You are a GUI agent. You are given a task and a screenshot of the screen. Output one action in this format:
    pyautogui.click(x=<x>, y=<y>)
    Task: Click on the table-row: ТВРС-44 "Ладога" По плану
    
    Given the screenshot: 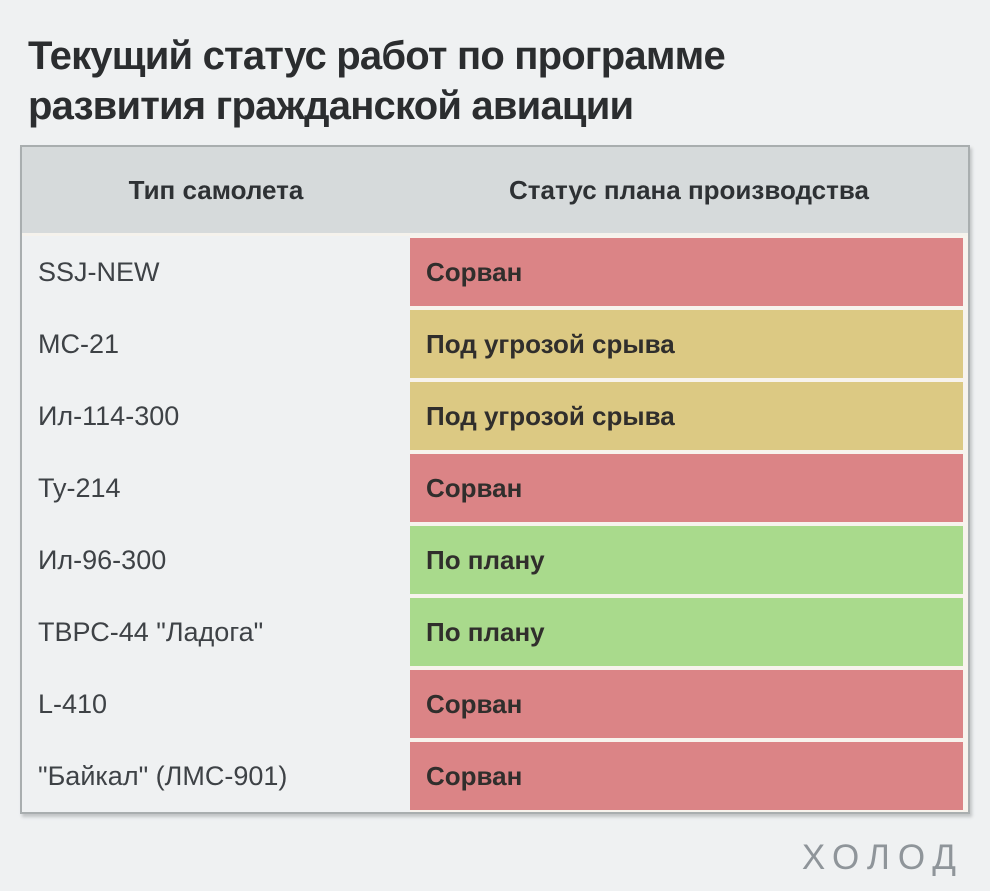 What is the action you would take?
    pyautogui.click(x=495, y=632)
    